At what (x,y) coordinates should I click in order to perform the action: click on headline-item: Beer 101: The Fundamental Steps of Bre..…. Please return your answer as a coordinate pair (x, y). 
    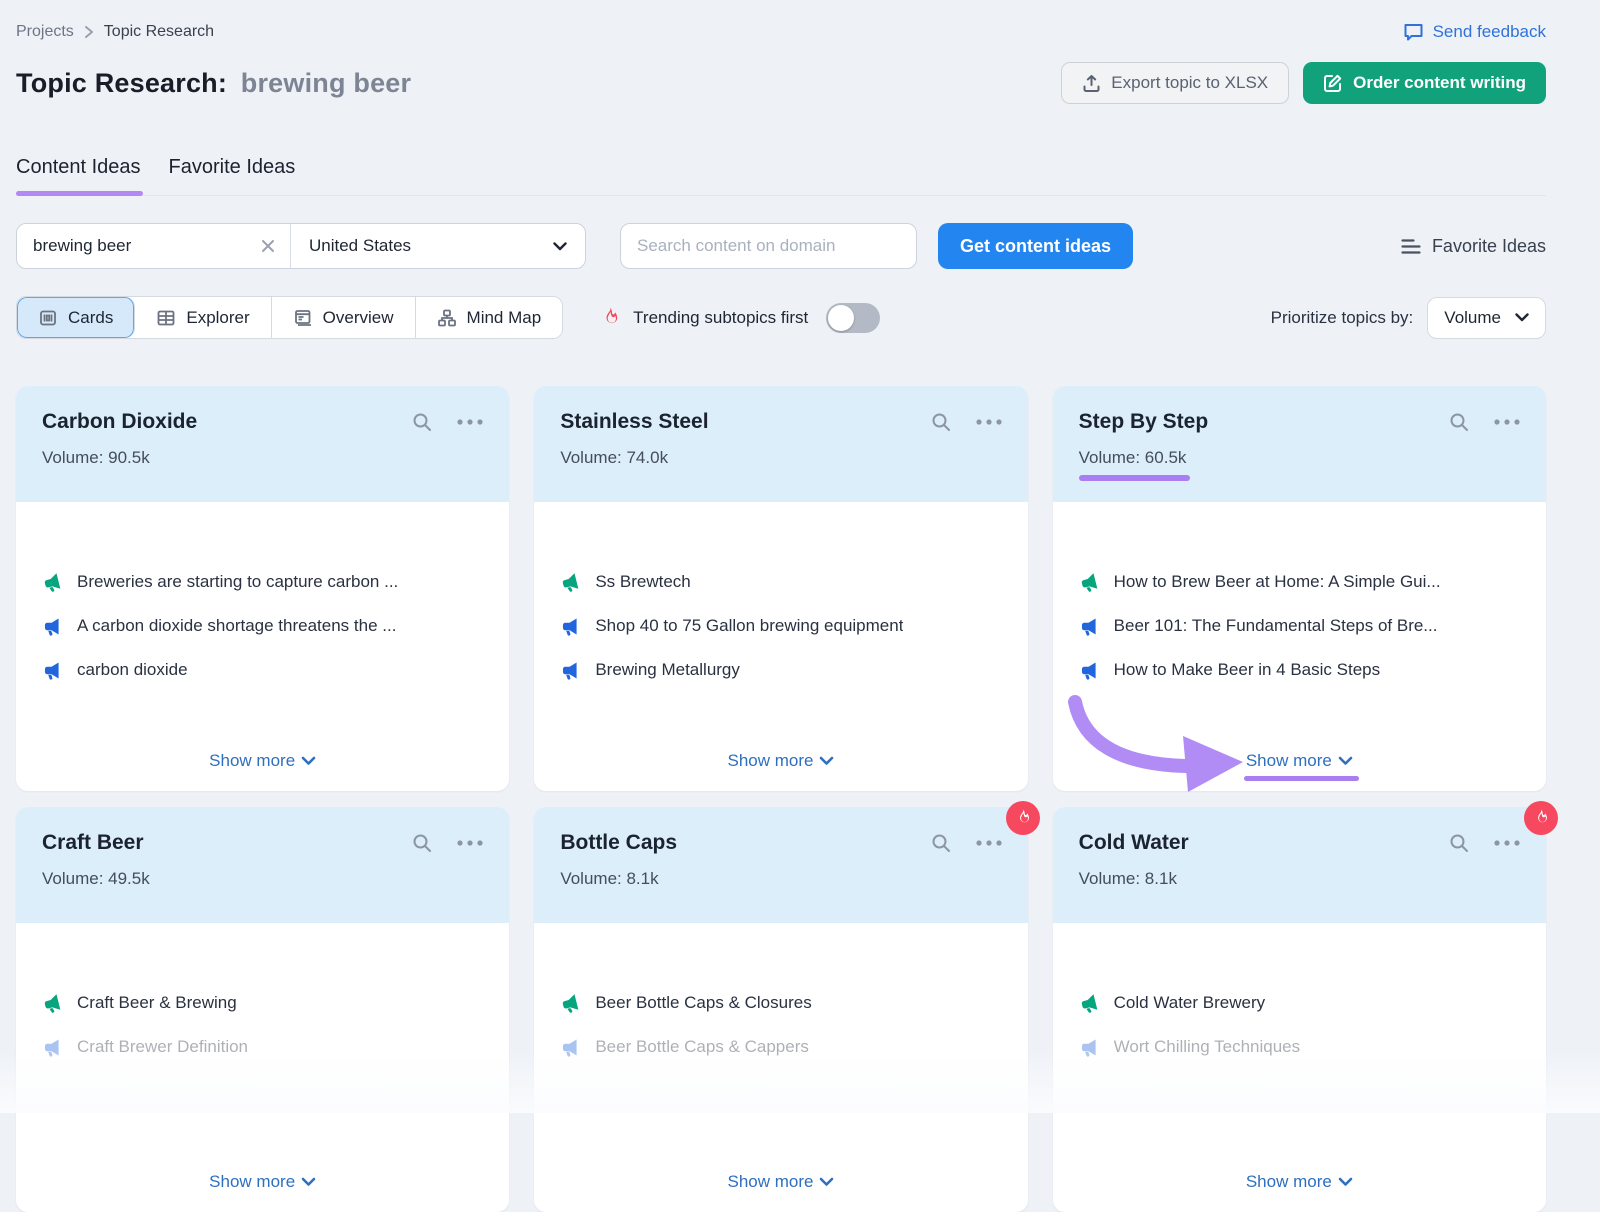
    Looking at the image, I should click on (1299, 626).